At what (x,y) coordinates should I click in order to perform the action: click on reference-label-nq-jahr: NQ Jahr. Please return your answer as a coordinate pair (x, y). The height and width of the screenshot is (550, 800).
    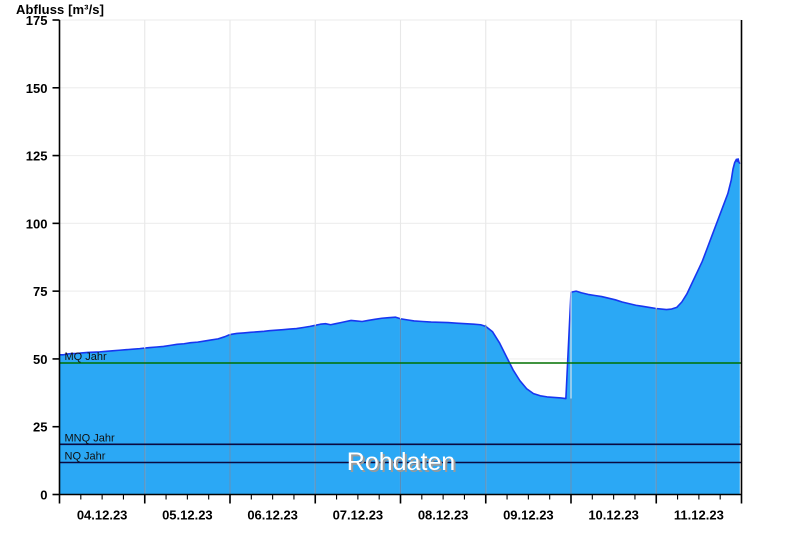
    Looking at the image, I should click on (85, 457).